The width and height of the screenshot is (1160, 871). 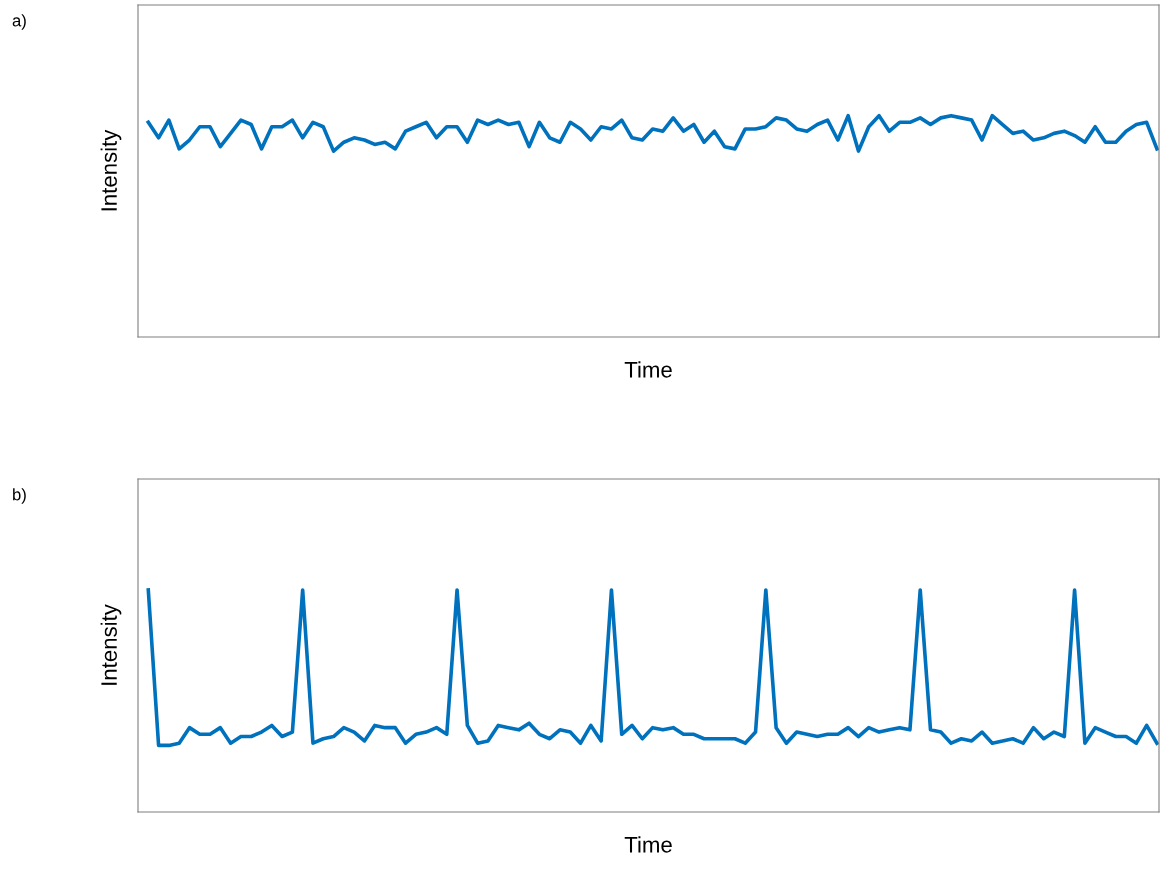 I want to click on text: b), so click(x=19, y=496).